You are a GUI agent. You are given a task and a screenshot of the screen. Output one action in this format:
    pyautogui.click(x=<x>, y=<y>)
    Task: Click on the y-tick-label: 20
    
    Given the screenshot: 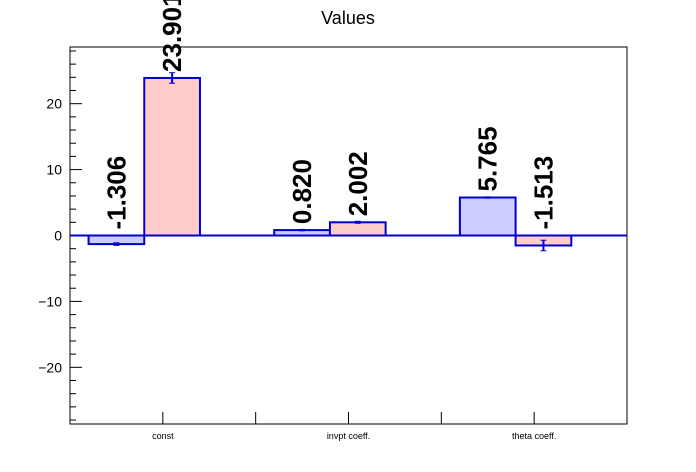 What is the action you would take?
    pyautogui.click(x=54, y=104)
    